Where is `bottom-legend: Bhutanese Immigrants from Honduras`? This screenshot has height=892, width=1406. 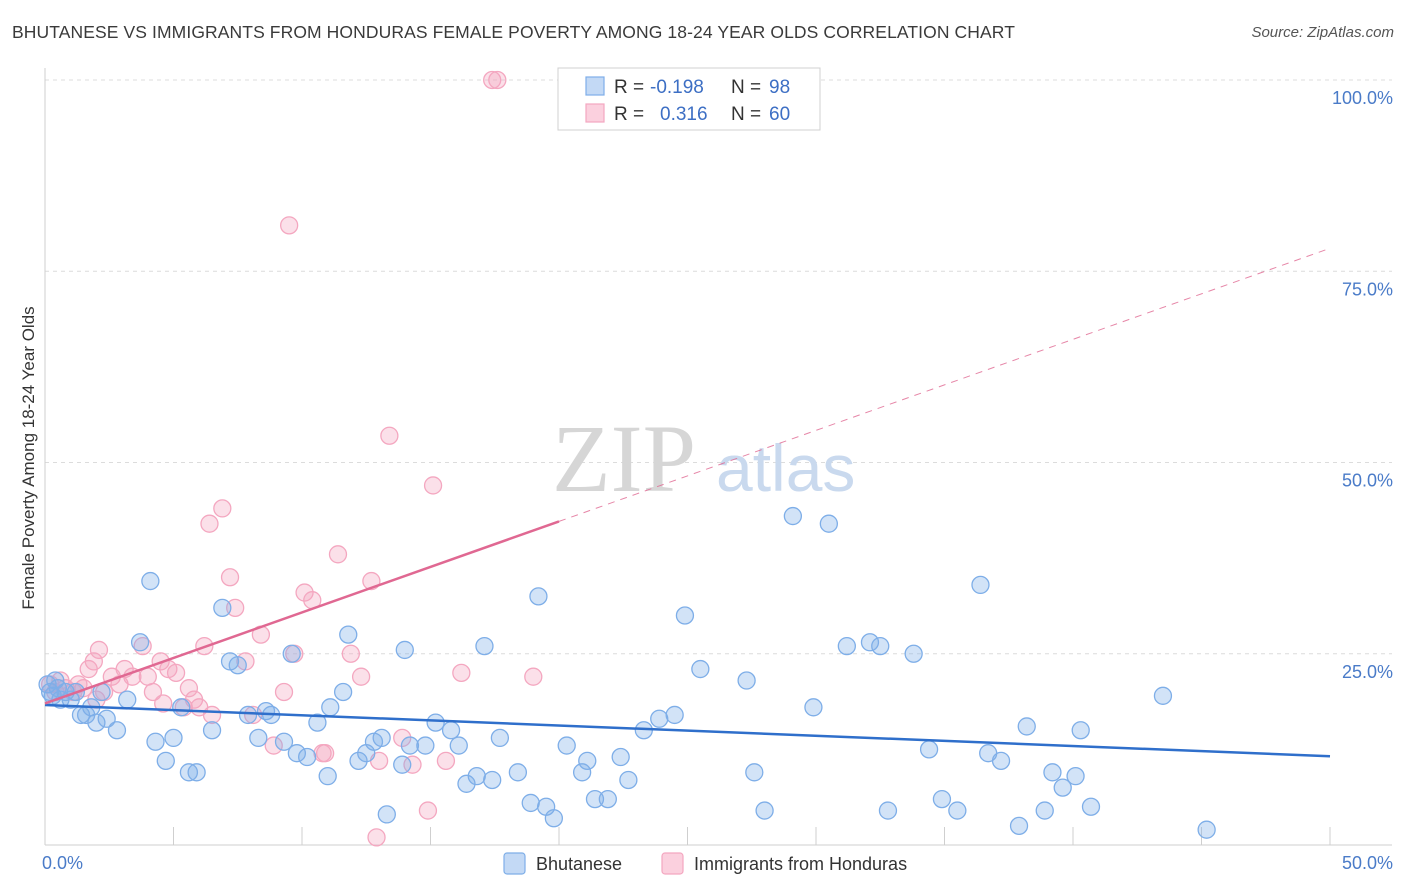
bottom-legend: Bhutanese Immigrants from Honduras is located at coordinates (705, 863).